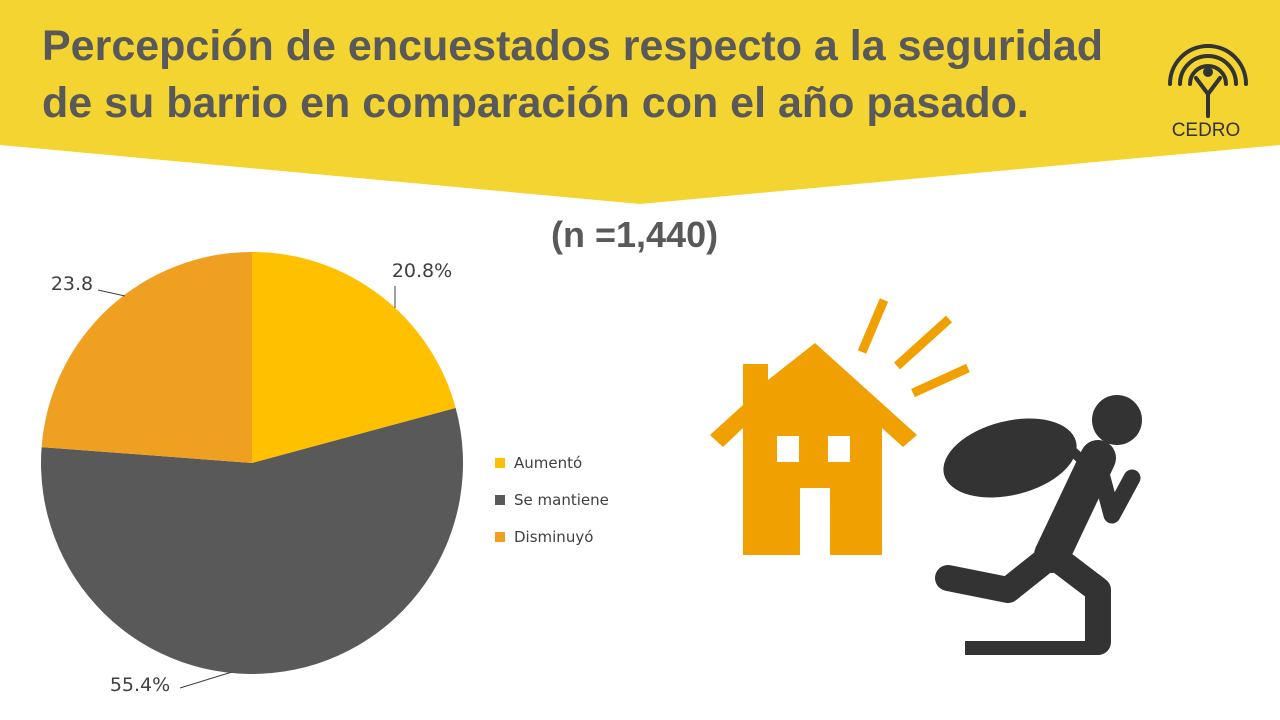 The width and height of the screenshot is (1280, 720). I want to click on legend-label: Disminuyó, so click(554, 536).